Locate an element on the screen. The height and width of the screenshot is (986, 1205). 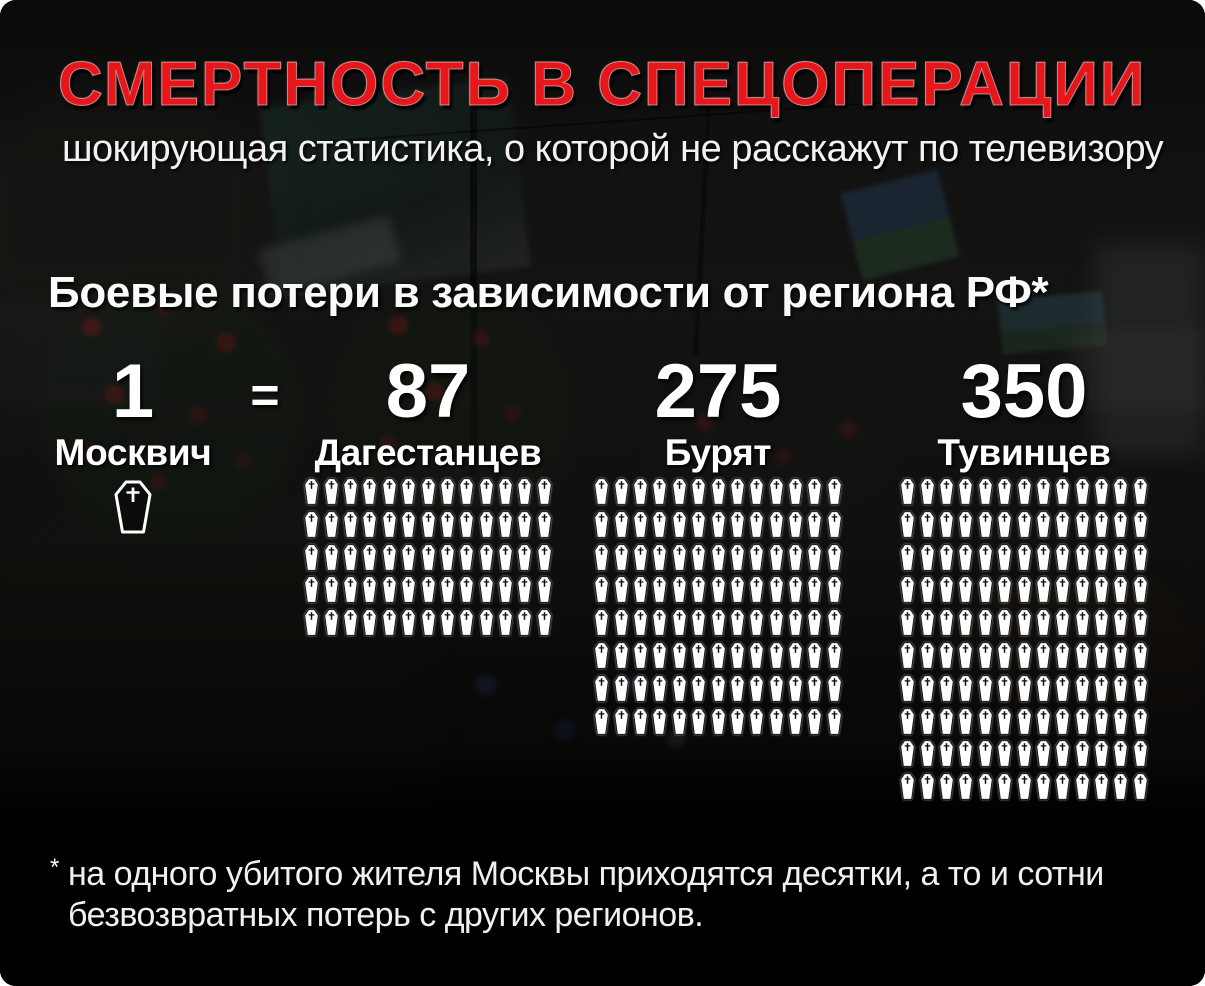
value-tuva: 350 is located at coordinates (1024, 391).